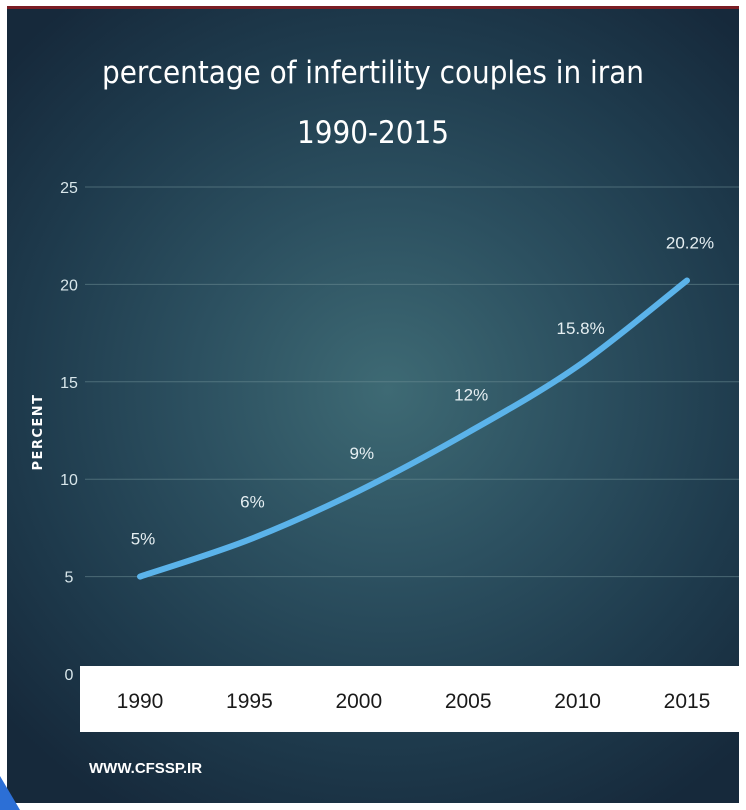  Describe the element at coordinates (38, 431) in the screenshot. I see `y-axis-label: PERCENT` at that location.